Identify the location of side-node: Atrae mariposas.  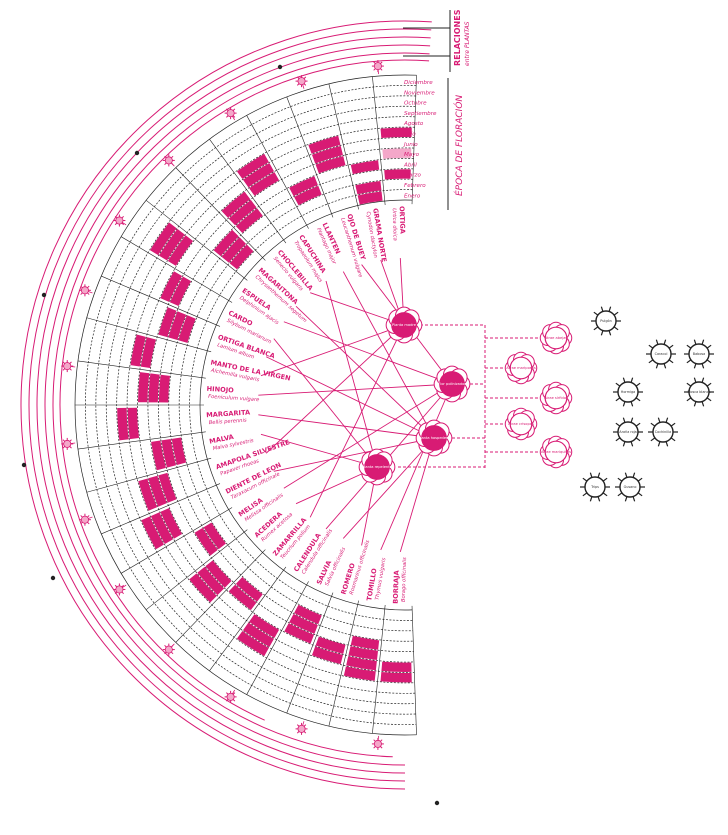
(521, 368).